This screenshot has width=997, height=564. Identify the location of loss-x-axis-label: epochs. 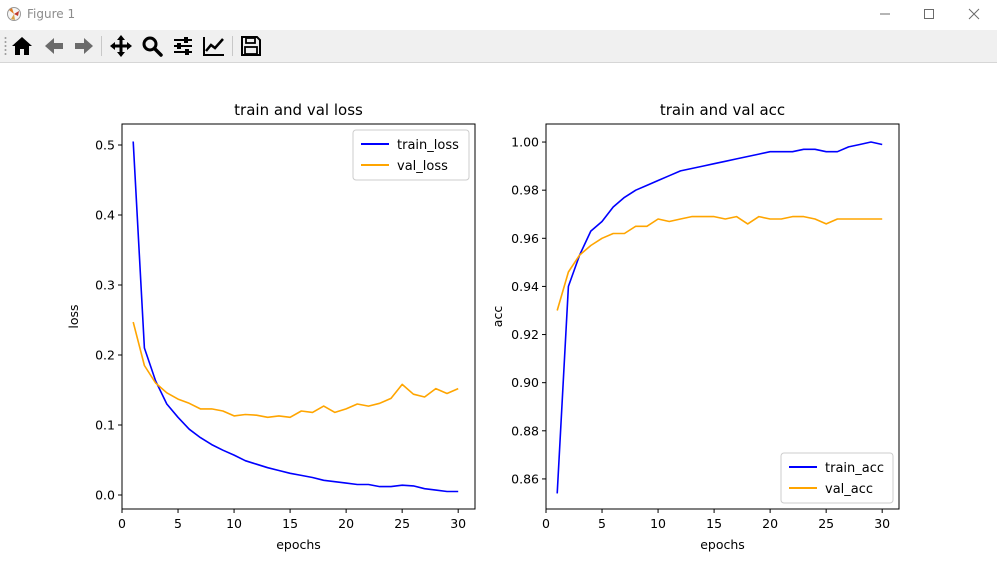
(298, 544).